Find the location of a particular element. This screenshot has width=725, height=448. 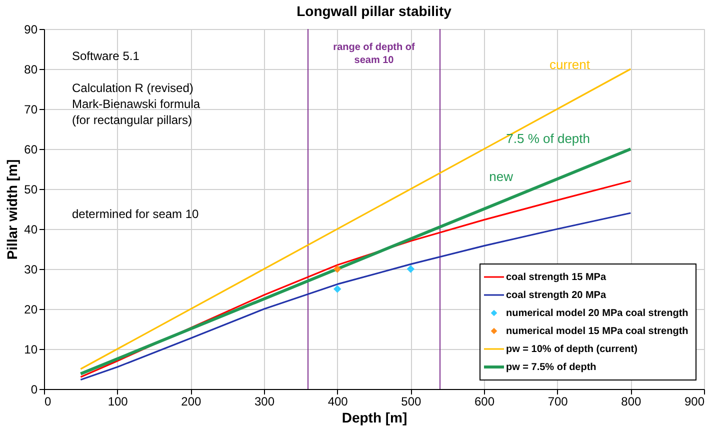

x-tick-label: 100 is located at coordinates (118, 401).